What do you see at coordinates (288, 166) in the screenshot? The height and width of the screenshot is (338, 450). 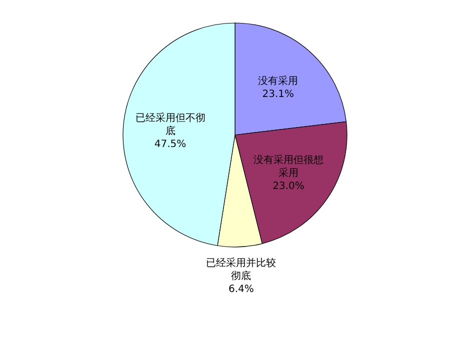 I see `slice-label: 没有采用但很想采用` at bounding box center [288, 166].